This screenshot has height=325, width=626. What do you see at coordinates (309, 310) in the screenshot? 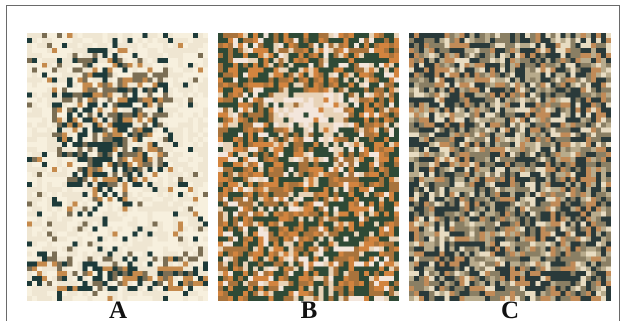
I see `panel-b-label: B` at bounding box center [309, 310].